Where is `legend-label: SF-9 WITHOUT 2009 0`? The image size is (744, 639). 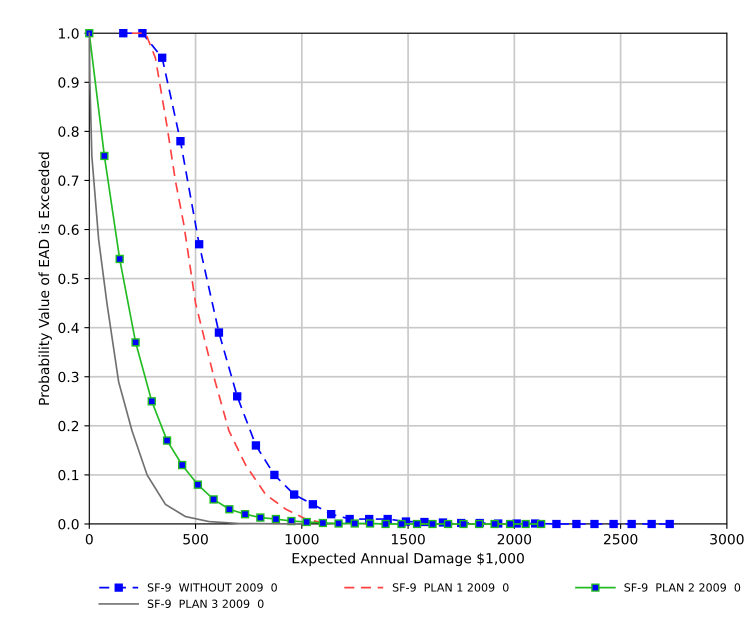
legend-label: SF-9 WITHOUT 2009 0 is located at coordinates (212, 587).